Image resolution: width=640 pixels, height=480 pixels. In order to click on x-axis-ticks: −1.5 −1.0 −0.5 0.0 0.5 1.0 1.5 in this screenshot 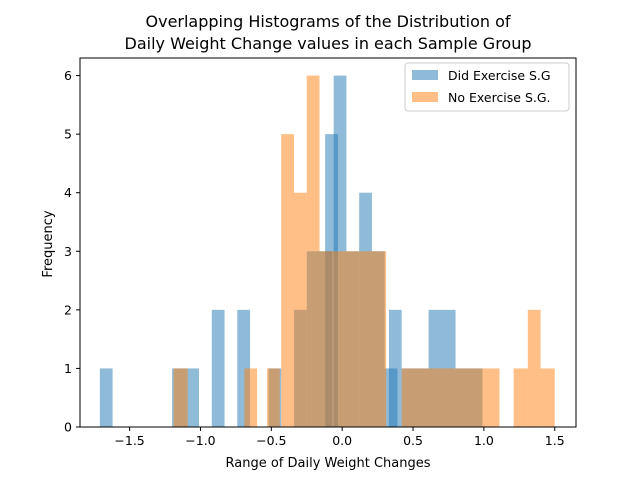, I will do `click(339, 437)`.